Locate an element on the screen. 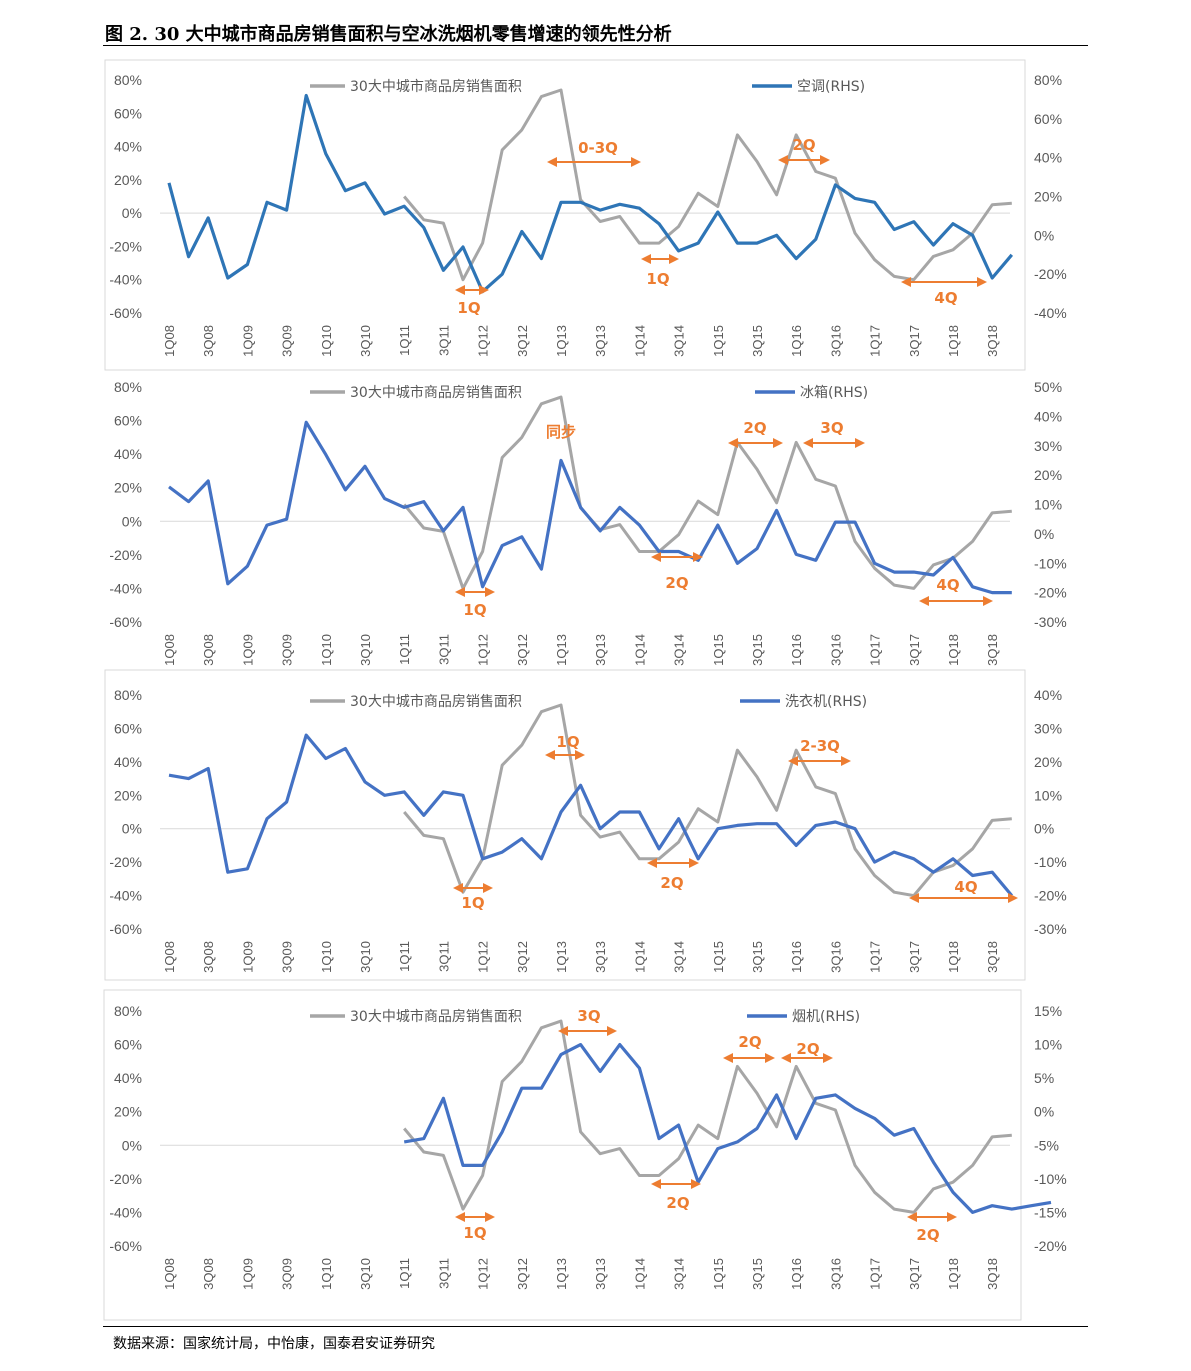 The height and width of the screenshot is (1371, 1191). right-axis-tick: 40% is located at coordinates (1048, 695).